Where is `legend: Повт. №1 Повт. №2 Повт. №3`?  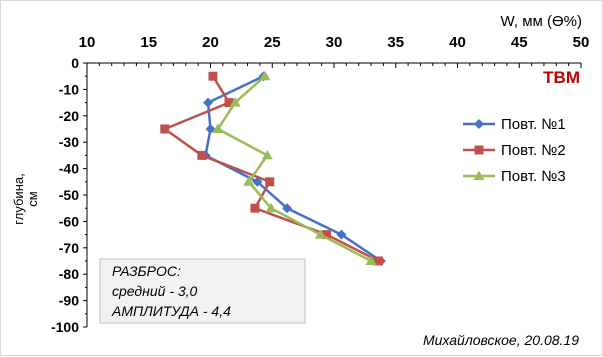 legend: Повт. №1 Повт. №2 Повт. №3 is located at coordinates (514, 150).